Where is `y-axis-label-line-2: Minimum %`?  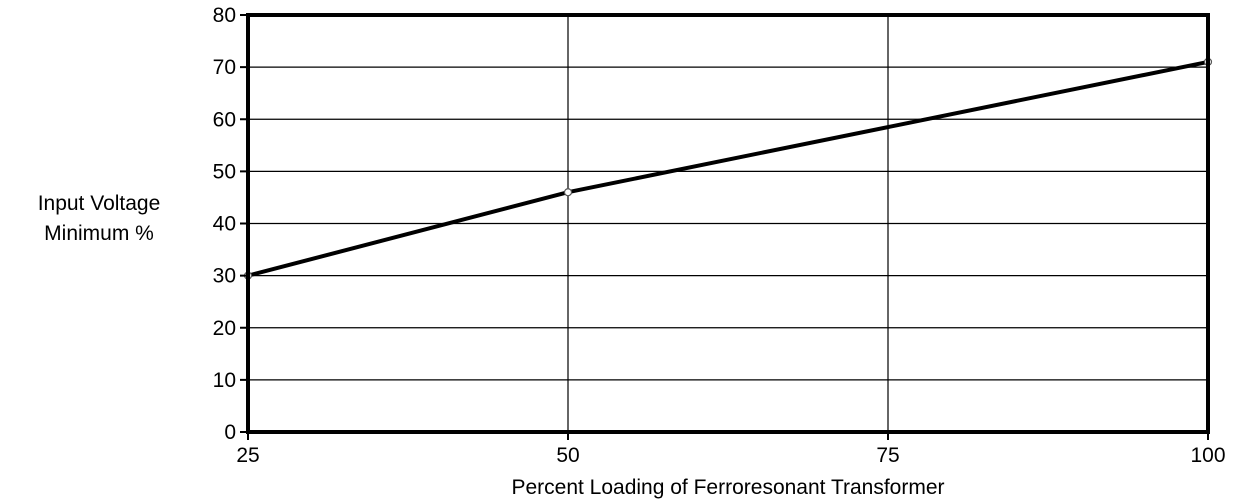
y-axis-label-line-2: Minimum % is located at coordinates (99, 233).